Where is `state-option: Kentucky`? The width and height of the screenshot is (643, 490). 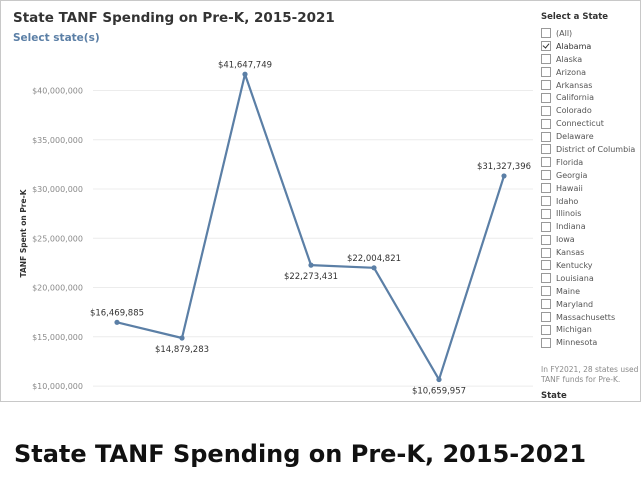 state-option: Kentucky is located at coordinates (591, 265).